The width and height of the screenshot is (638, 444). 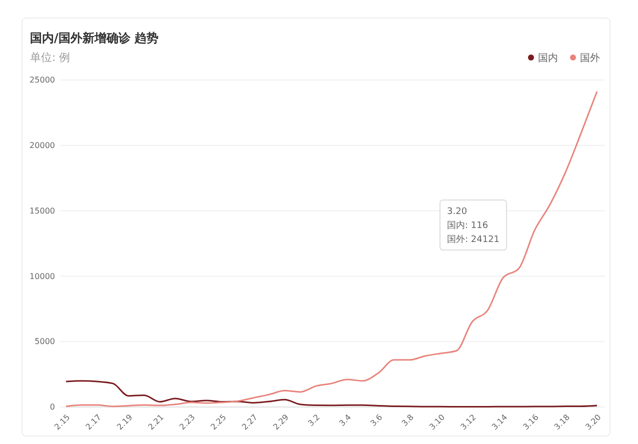 What do you see at coordinates (467, 225) in the screenshot?
I see `annotation: 国内: 116` at bounding box center [467, 225].